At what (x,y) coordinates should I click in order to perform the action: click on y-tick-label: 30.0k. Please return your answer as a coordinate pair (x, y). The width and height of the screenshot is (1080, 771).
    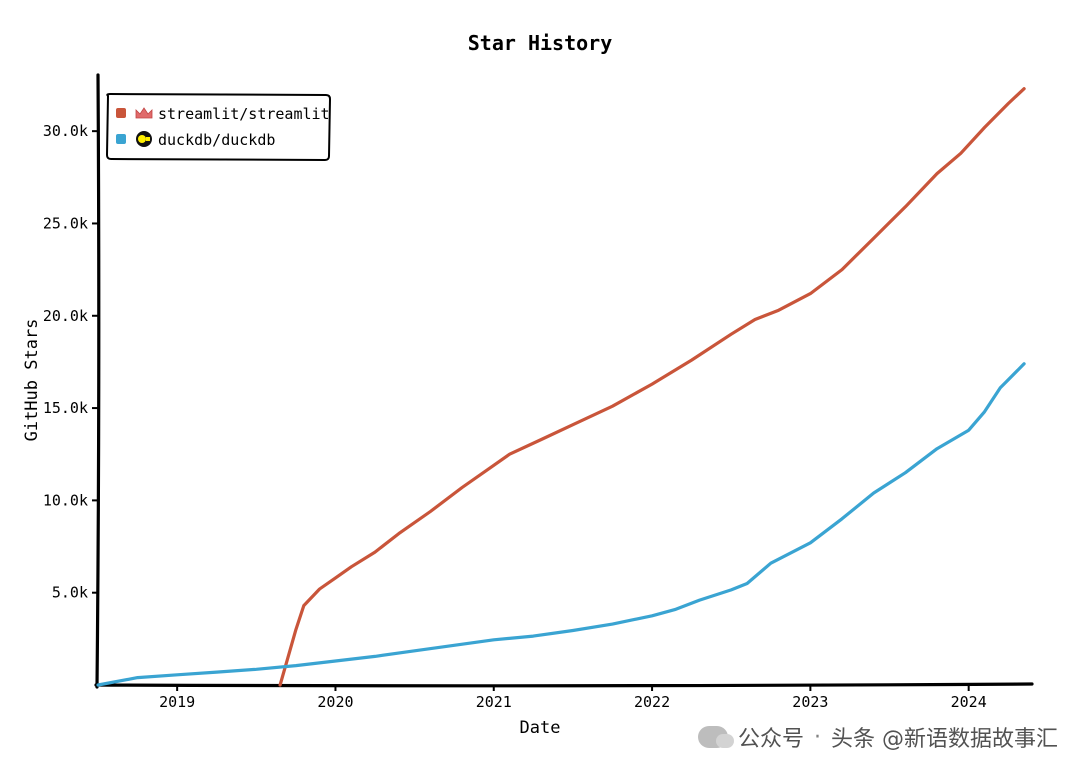
    Looking at the image, I should click on (65, 131).